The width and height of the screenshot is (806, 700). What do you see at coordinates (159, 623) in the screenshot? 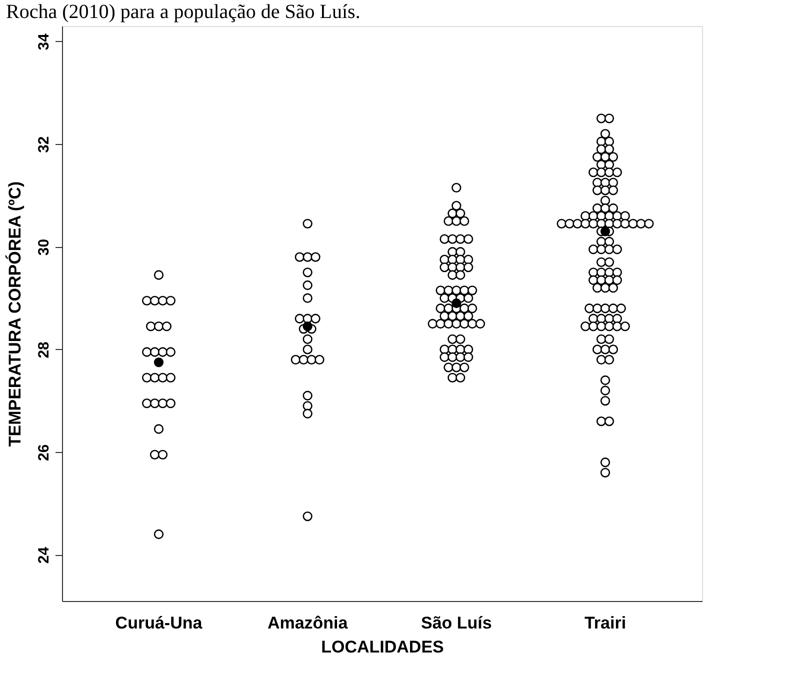
I see `x-tick-label: Curuá-Una` at bounding box center [159, 623].